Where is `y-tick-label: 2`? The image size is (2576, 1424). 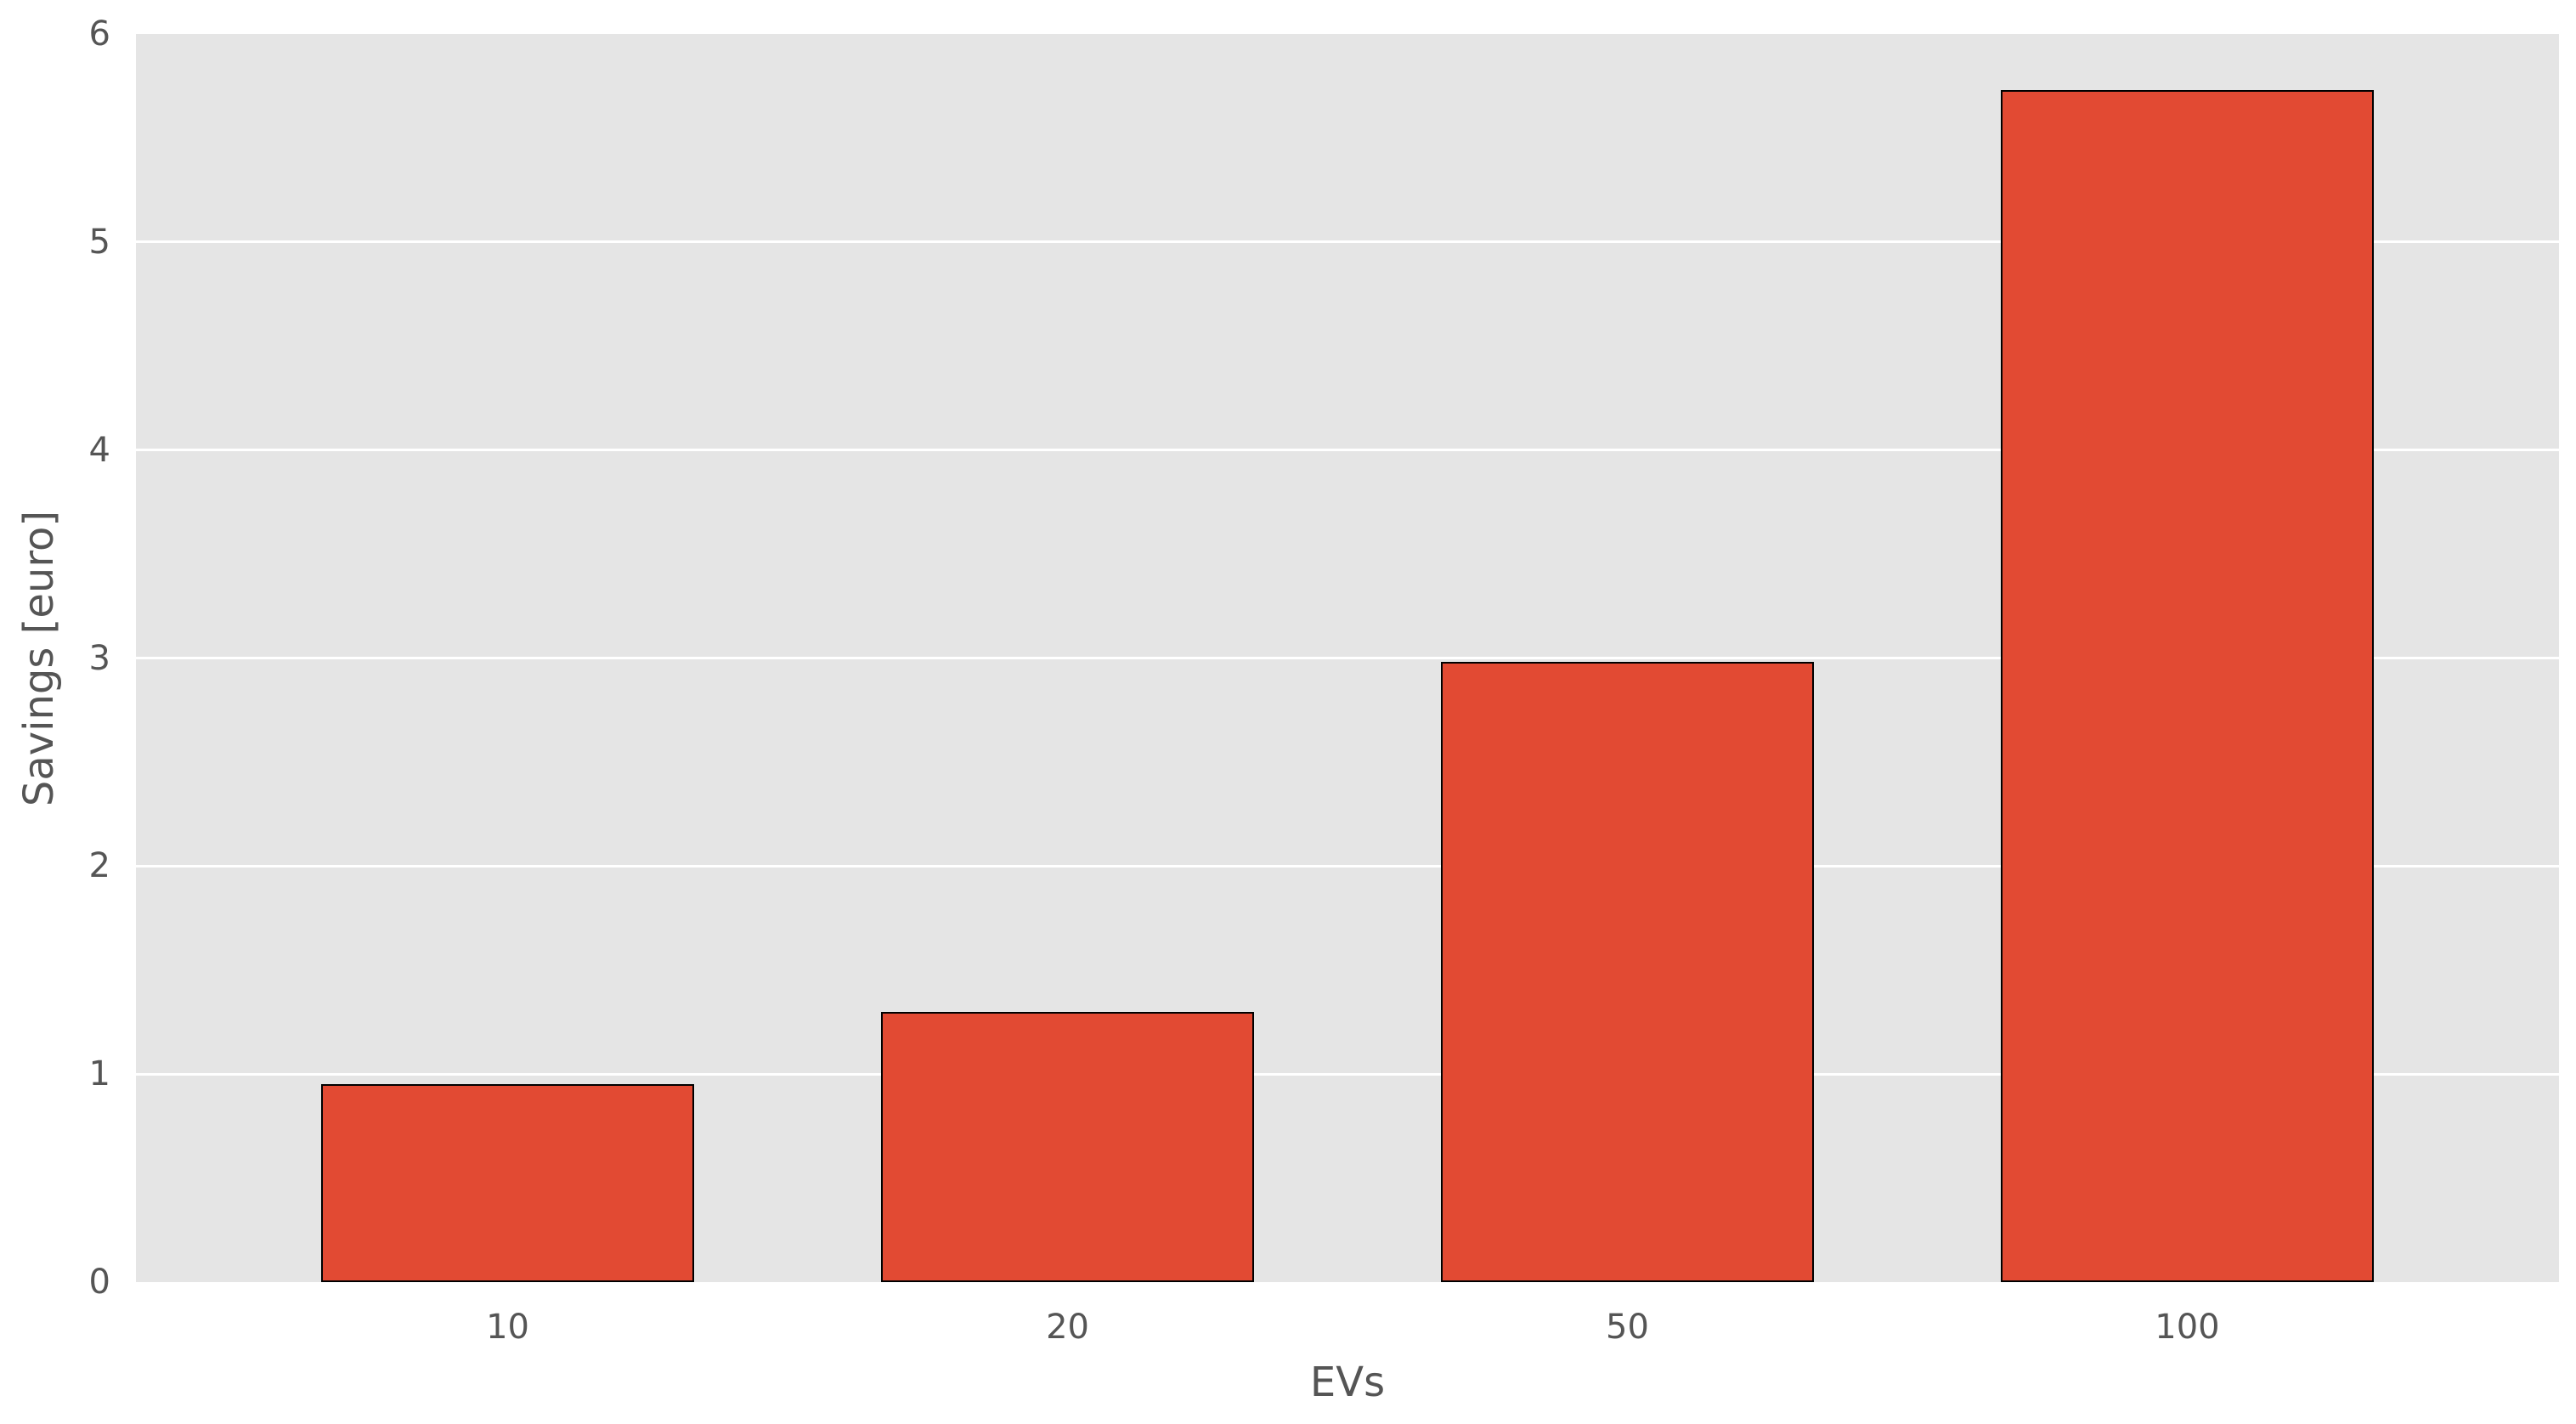
y-tick-label: 2 is located at coordinates (99, 866).